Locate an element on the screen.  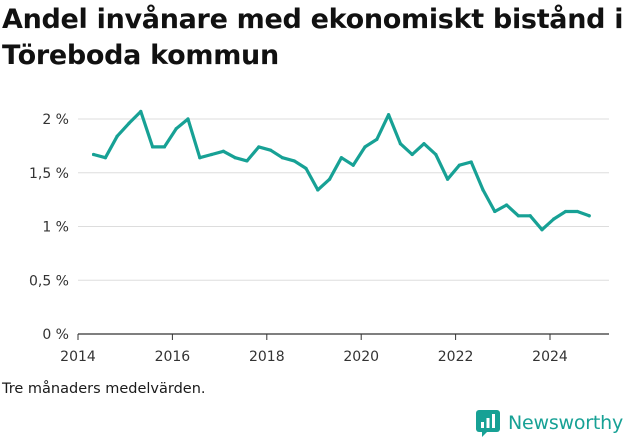
y-tick-label: 2 % is located at coordinates (55, 120).